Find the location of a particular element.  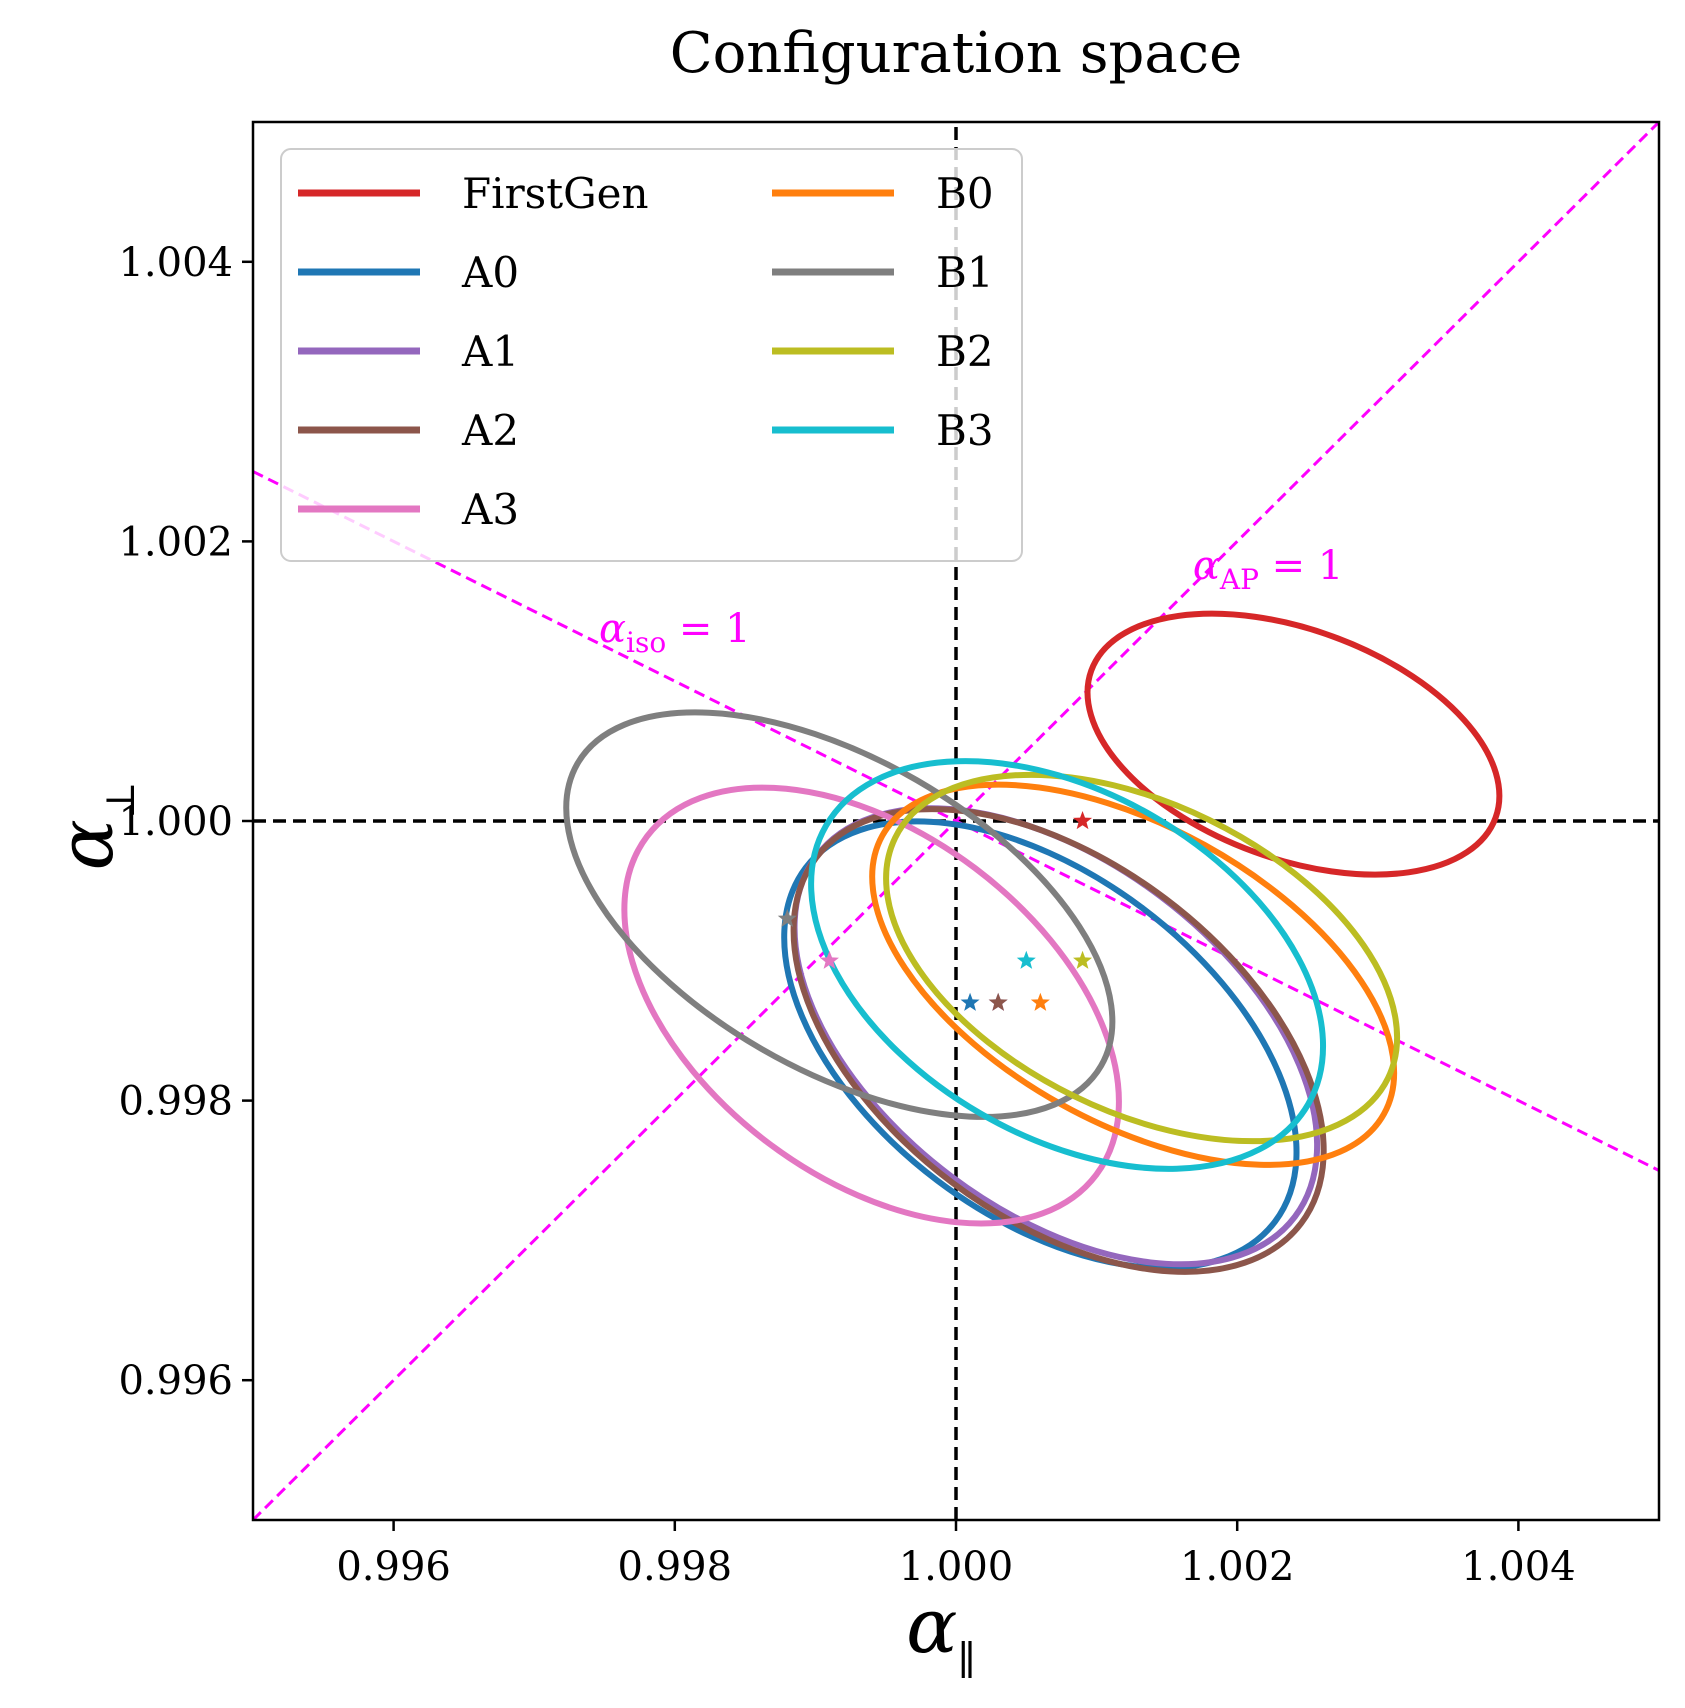

b2-best-fit-marker is located at coordinates (1083, 959).